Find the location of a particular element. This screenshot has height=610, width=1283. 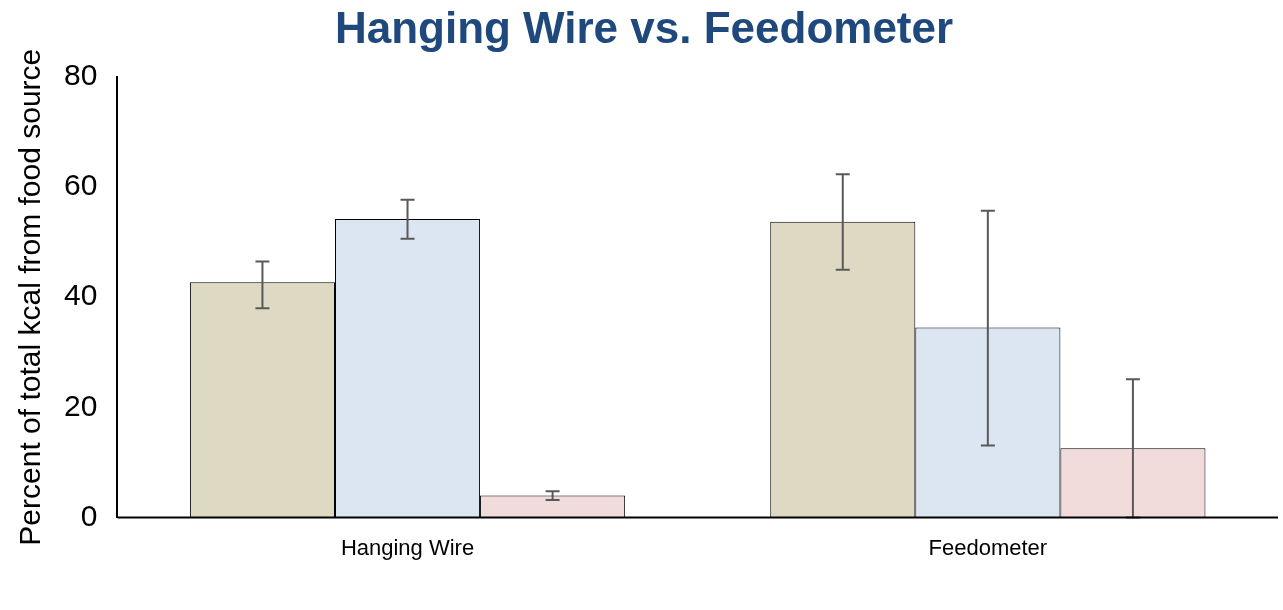

y-tick-label: 80 is located at coordinates (80, 75).